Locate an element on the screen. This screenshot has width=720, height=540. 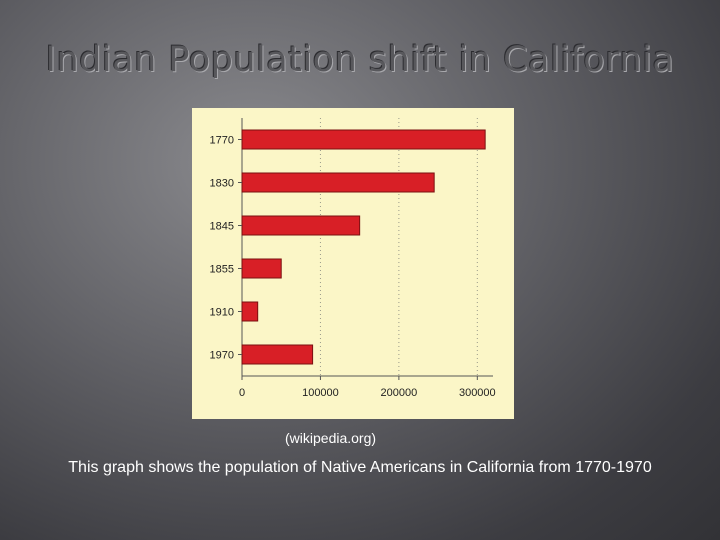
y-tick-label-1910: 1910 is located at coordinates (222, 313).